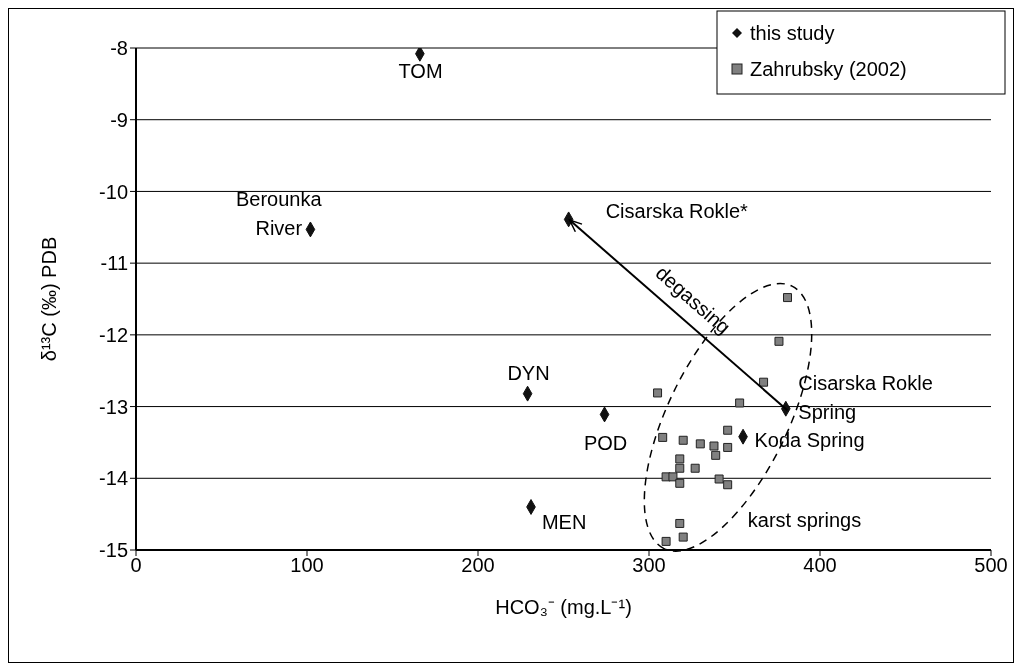  What do you see at coordinates (828, 69) in the screenshot?
I see `legend-label: Zahrubsky (2002)` at bounding box center [828, 69].